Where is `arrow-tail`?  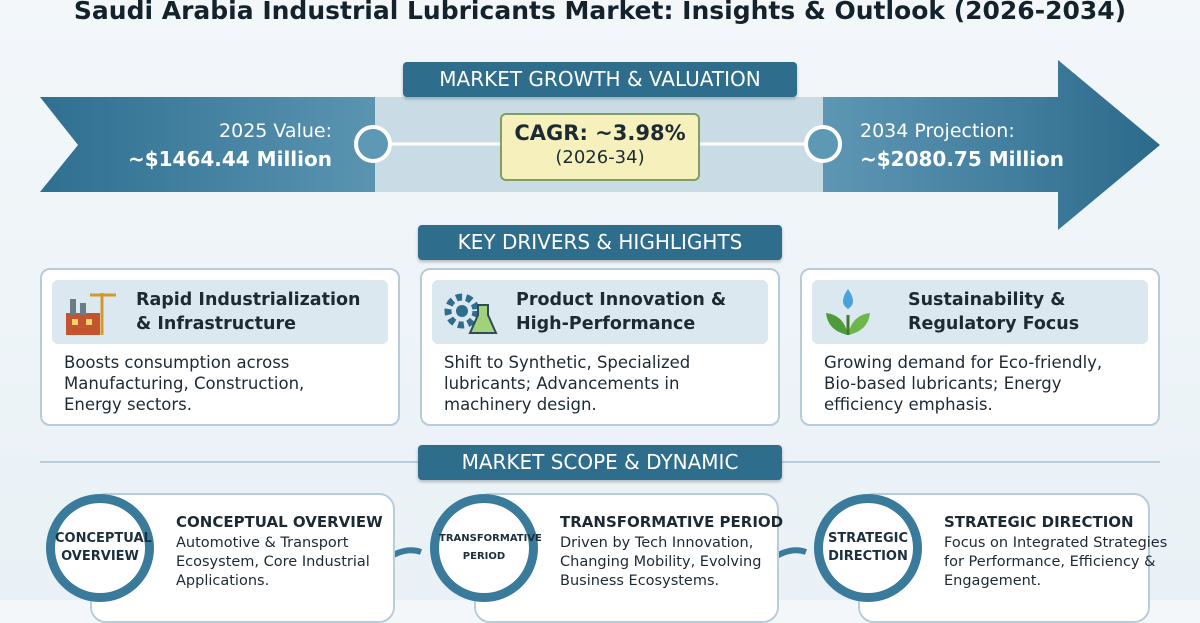
arrow-tail is located at coordinates (207, 144).